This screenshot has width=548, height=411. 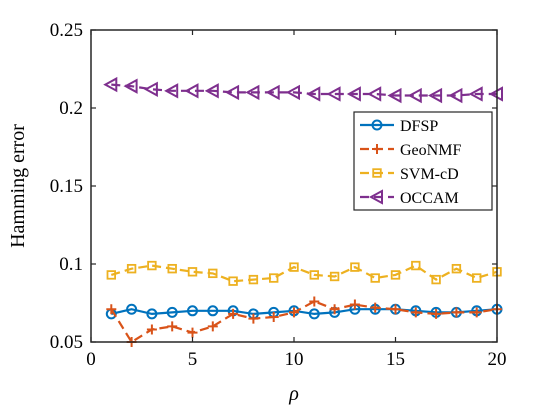 What do you see at coordinates (430, 150) in the screenshot?
I see `legend-label: GeoNMF` at bounding box center [430, 150].